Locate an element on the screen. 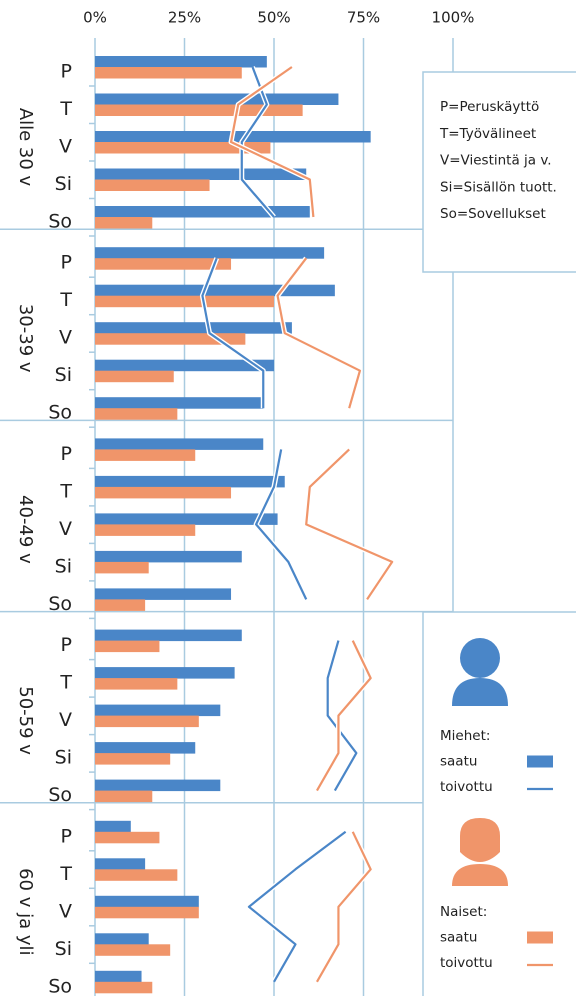 Image resolution: width=576 pixels, height=996 pixels. key-box is located at coordinates (499, 172).